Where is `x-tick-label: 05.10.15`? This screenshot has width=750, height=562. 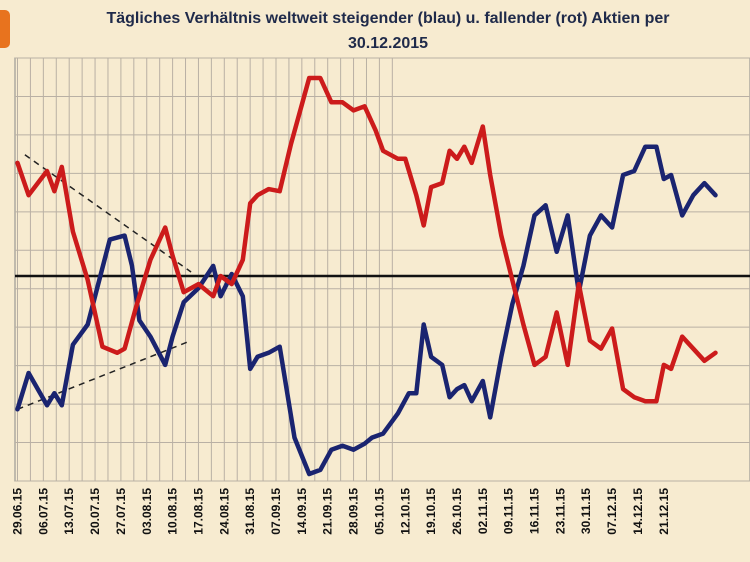 x-tick-label: 05.10.15 is located at coordinates (379, 511).